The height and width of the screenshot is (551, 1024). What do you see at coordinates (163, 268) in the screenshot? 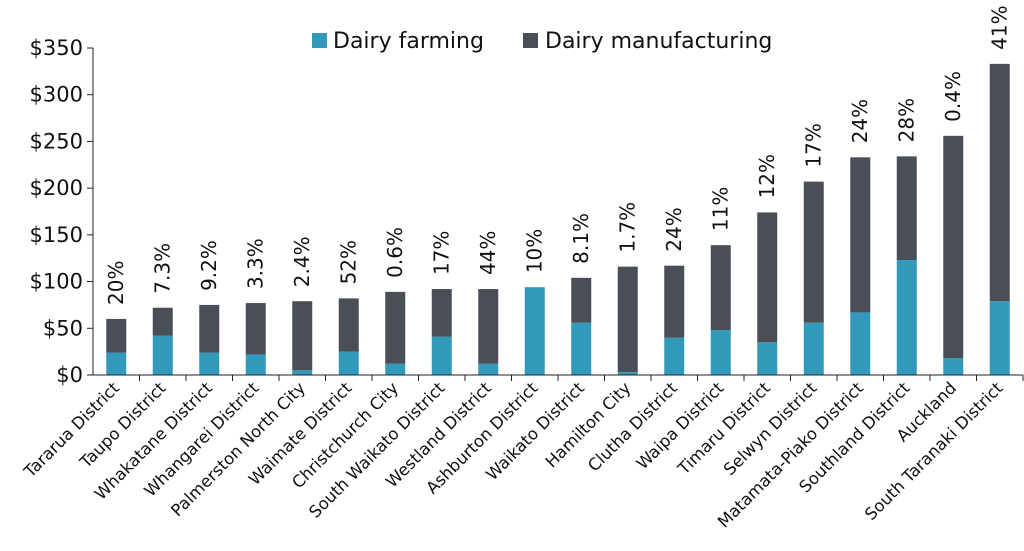
I see `percentage-label: 7.3%` at bounding box center [163, 268].